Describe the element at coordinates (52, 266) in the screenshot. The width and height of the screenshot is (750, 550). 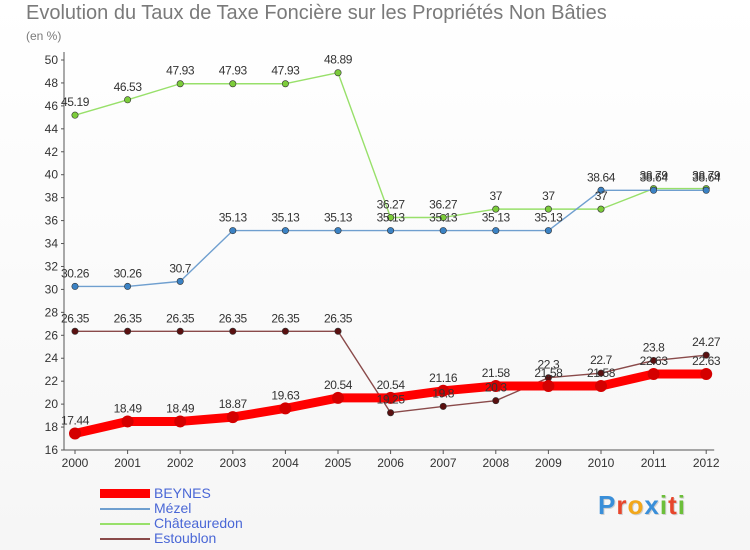
I see `y-tick-label: 32` at that location.